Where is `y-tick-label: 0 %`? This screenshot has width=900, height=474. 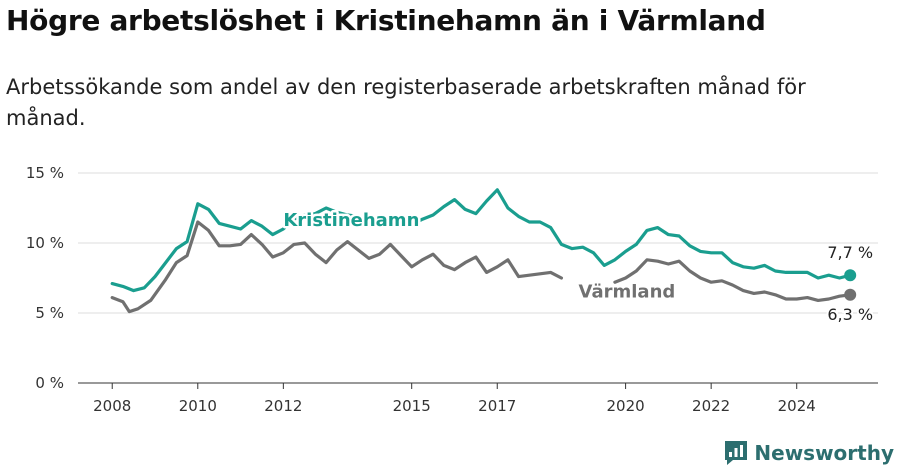
y-tick-label: 0 % is located at coordinates (49, 383).